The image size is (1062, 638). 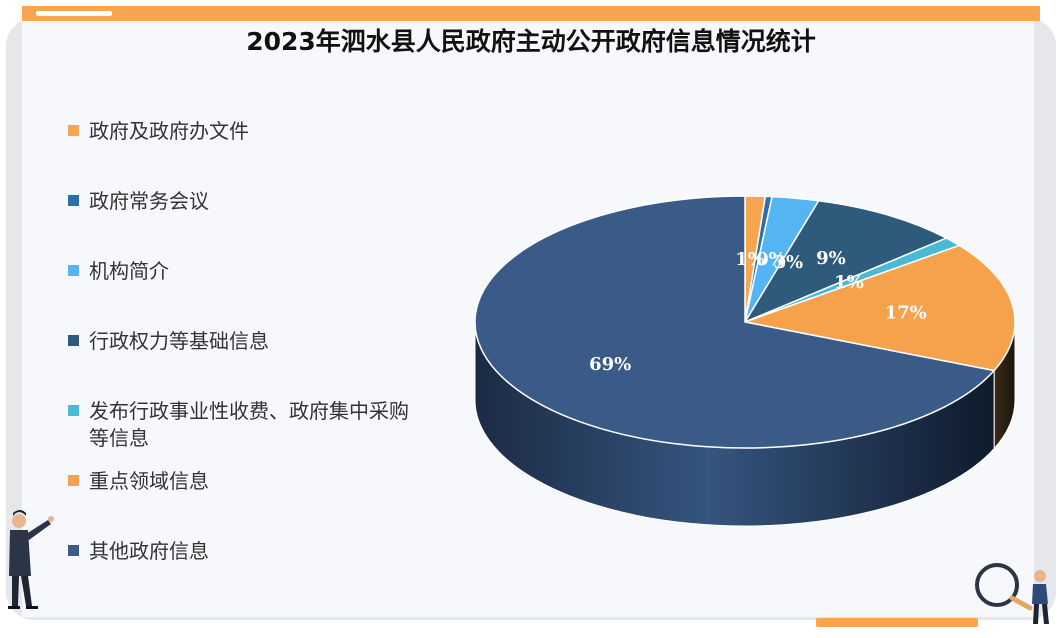 What do you see at coordinates (906, 312) in the screenshot?
I see `pie-data-label: 17%` at bounding box center [906, 312].